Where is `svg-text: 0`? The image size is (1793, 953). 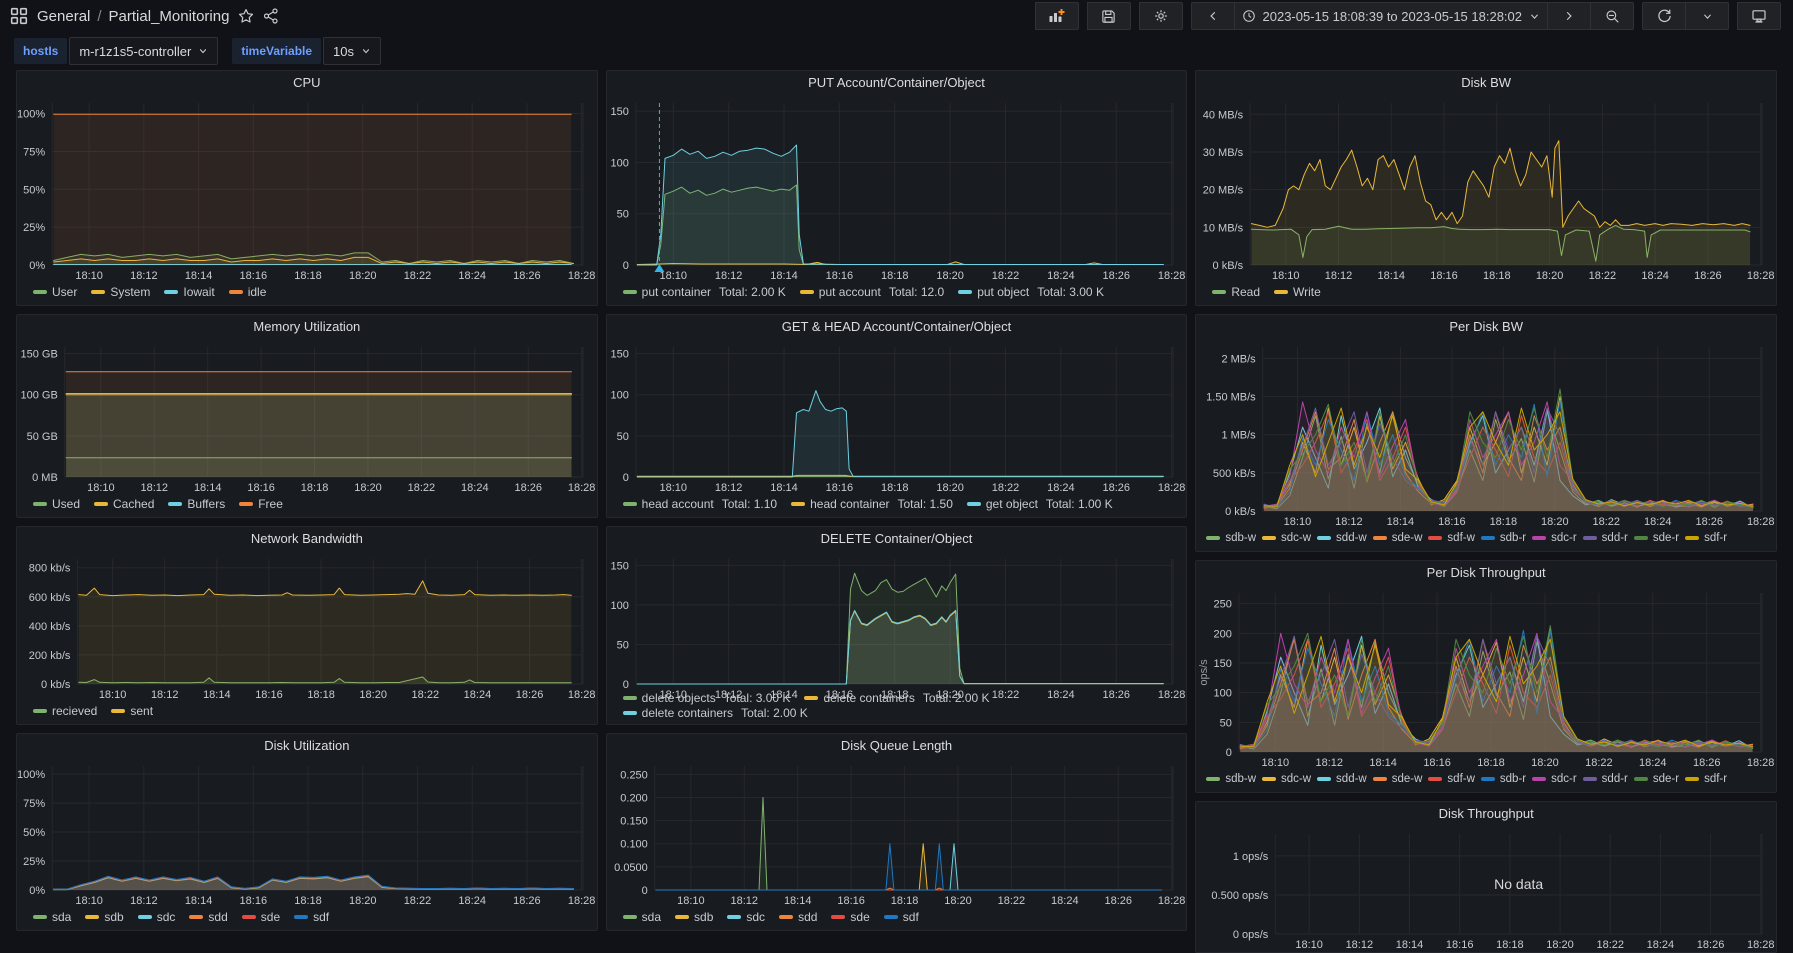
svg-text: 0 is located at coordinates (625, 266).